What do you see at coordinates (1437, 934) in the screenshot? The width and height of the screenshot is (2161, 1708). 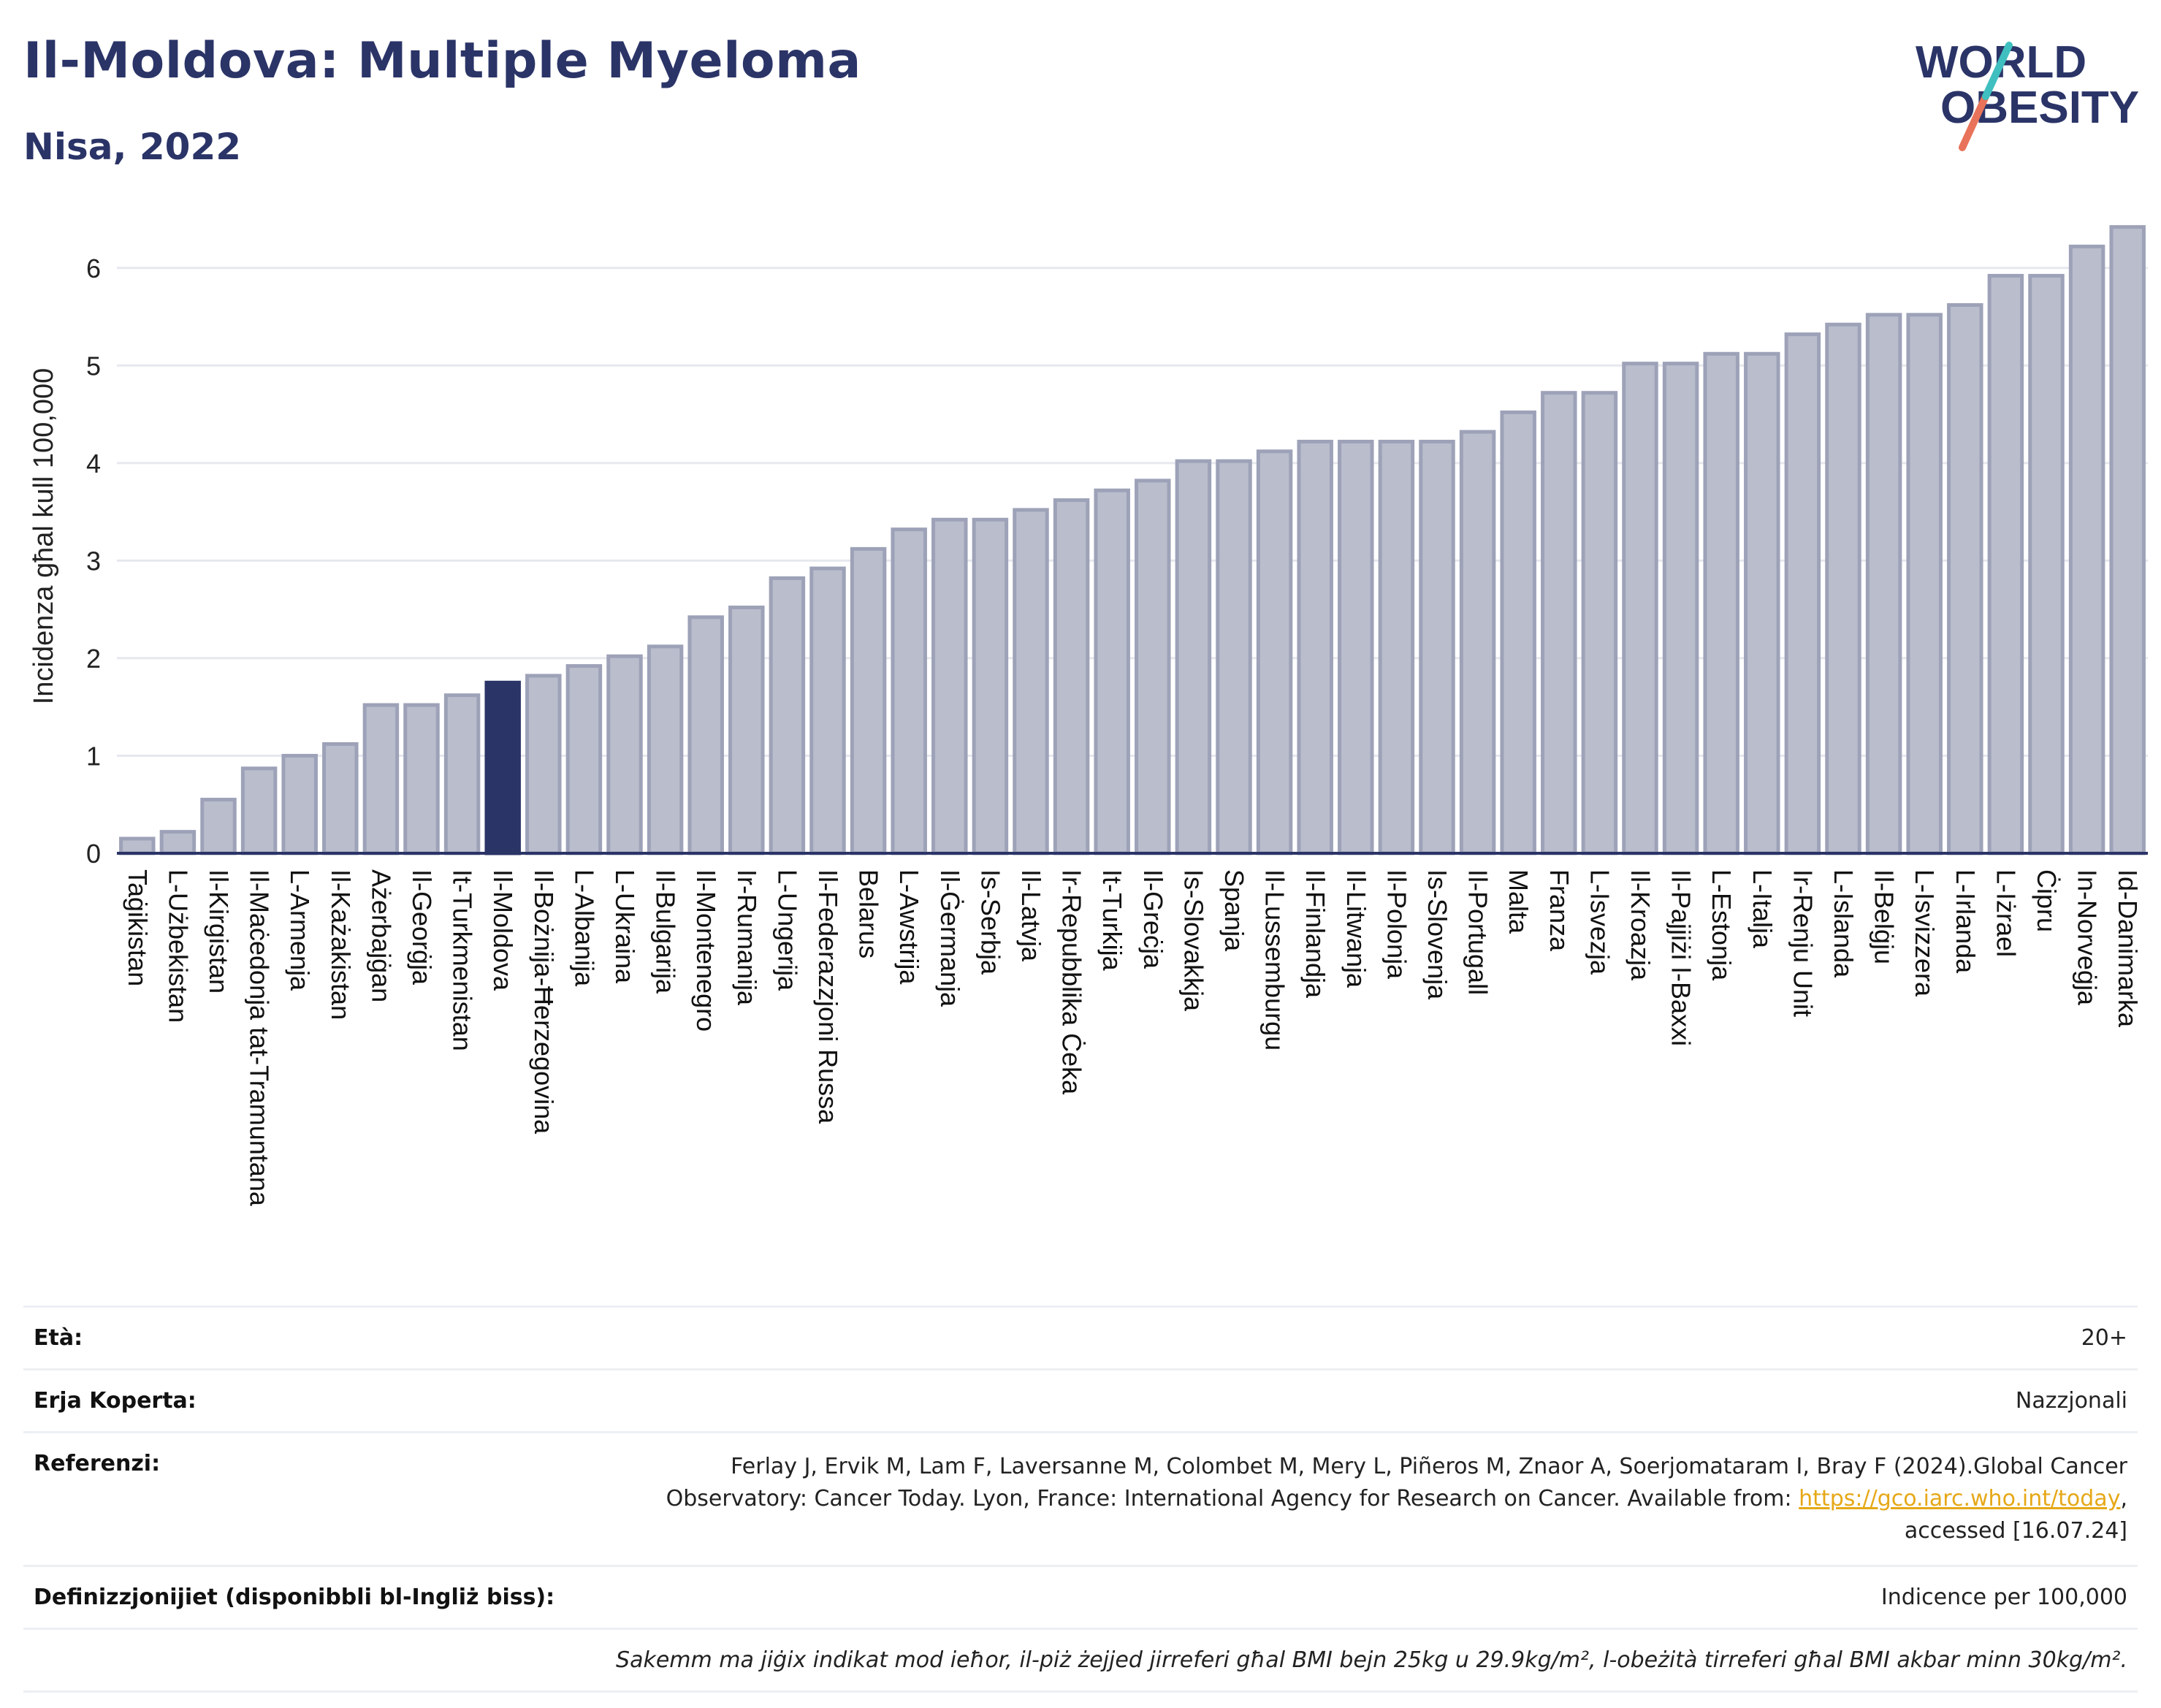 I see `x-tick-label: Is-Slovenja` at bounding box center [1437, 934].